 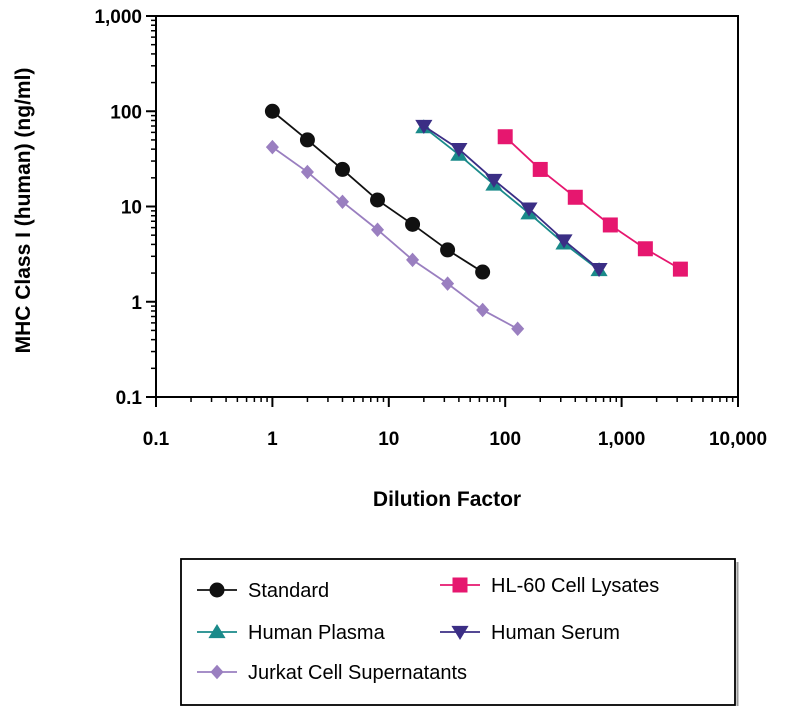 I want to click on legend-label: Standard, so click(x=288, y=591).